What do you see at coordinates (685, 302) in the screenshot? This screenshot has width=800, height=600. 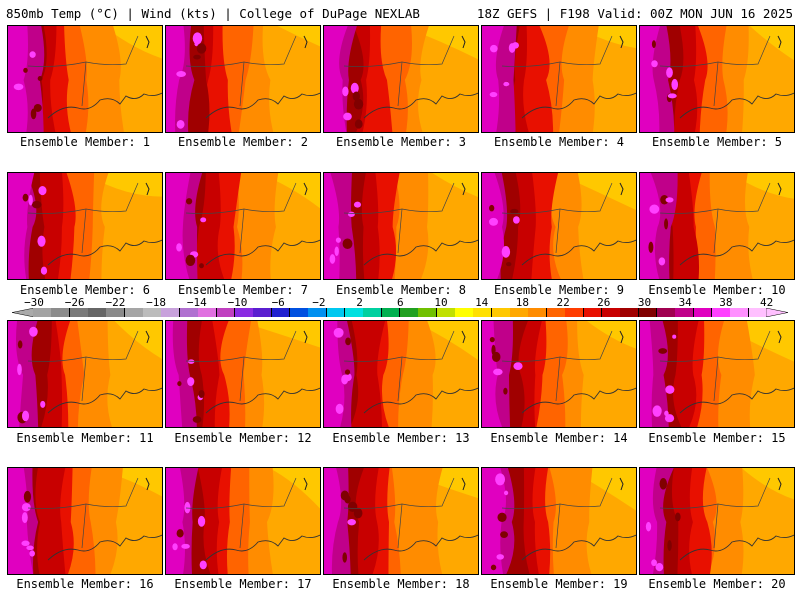 I see `colorbar-tick-label: 34` at bounding box center [685, 302].